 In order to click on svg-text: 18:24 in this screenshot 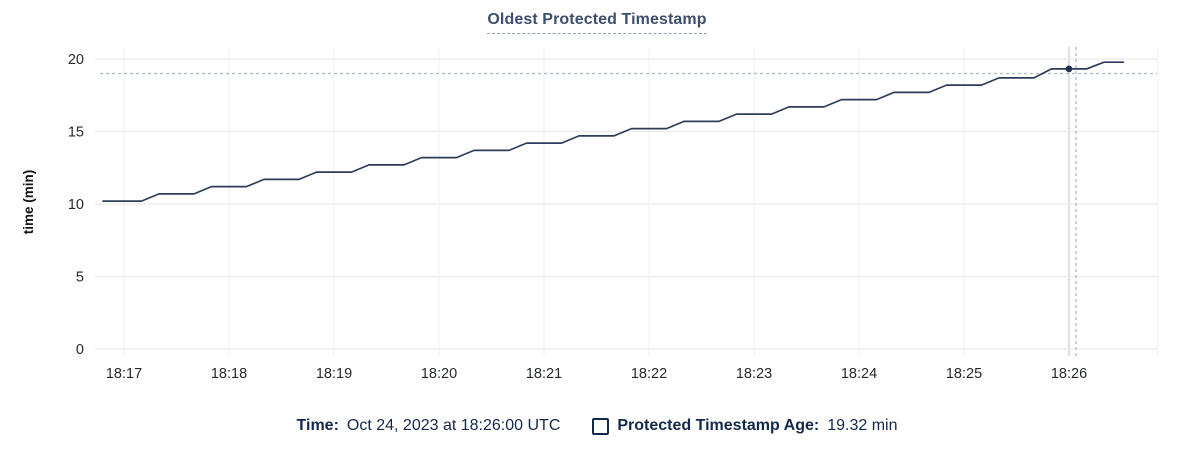, I will do `click(859, 374)`.